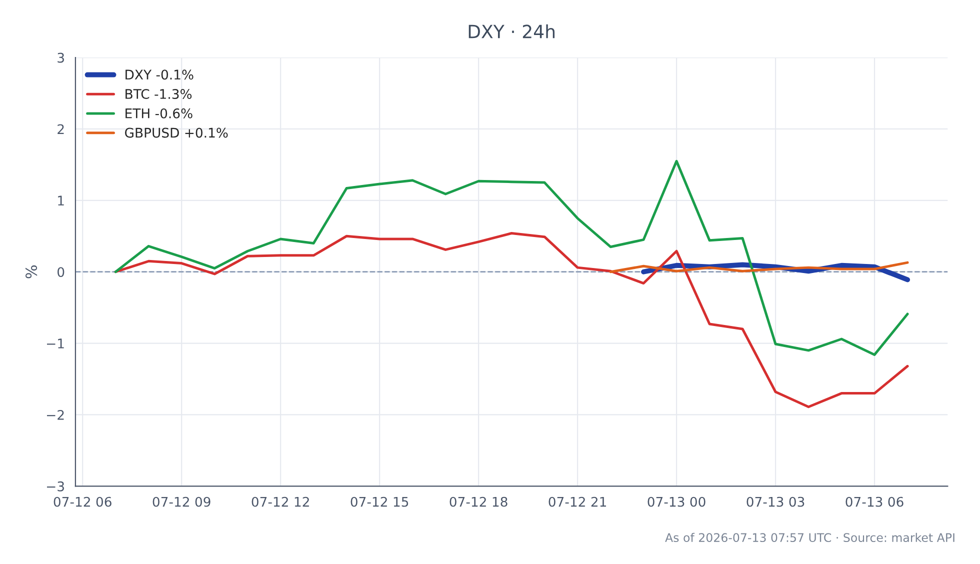 The width and height of the screenshot is (980, 564). I want to click on y-tick-label: −2, so click(55, 415).